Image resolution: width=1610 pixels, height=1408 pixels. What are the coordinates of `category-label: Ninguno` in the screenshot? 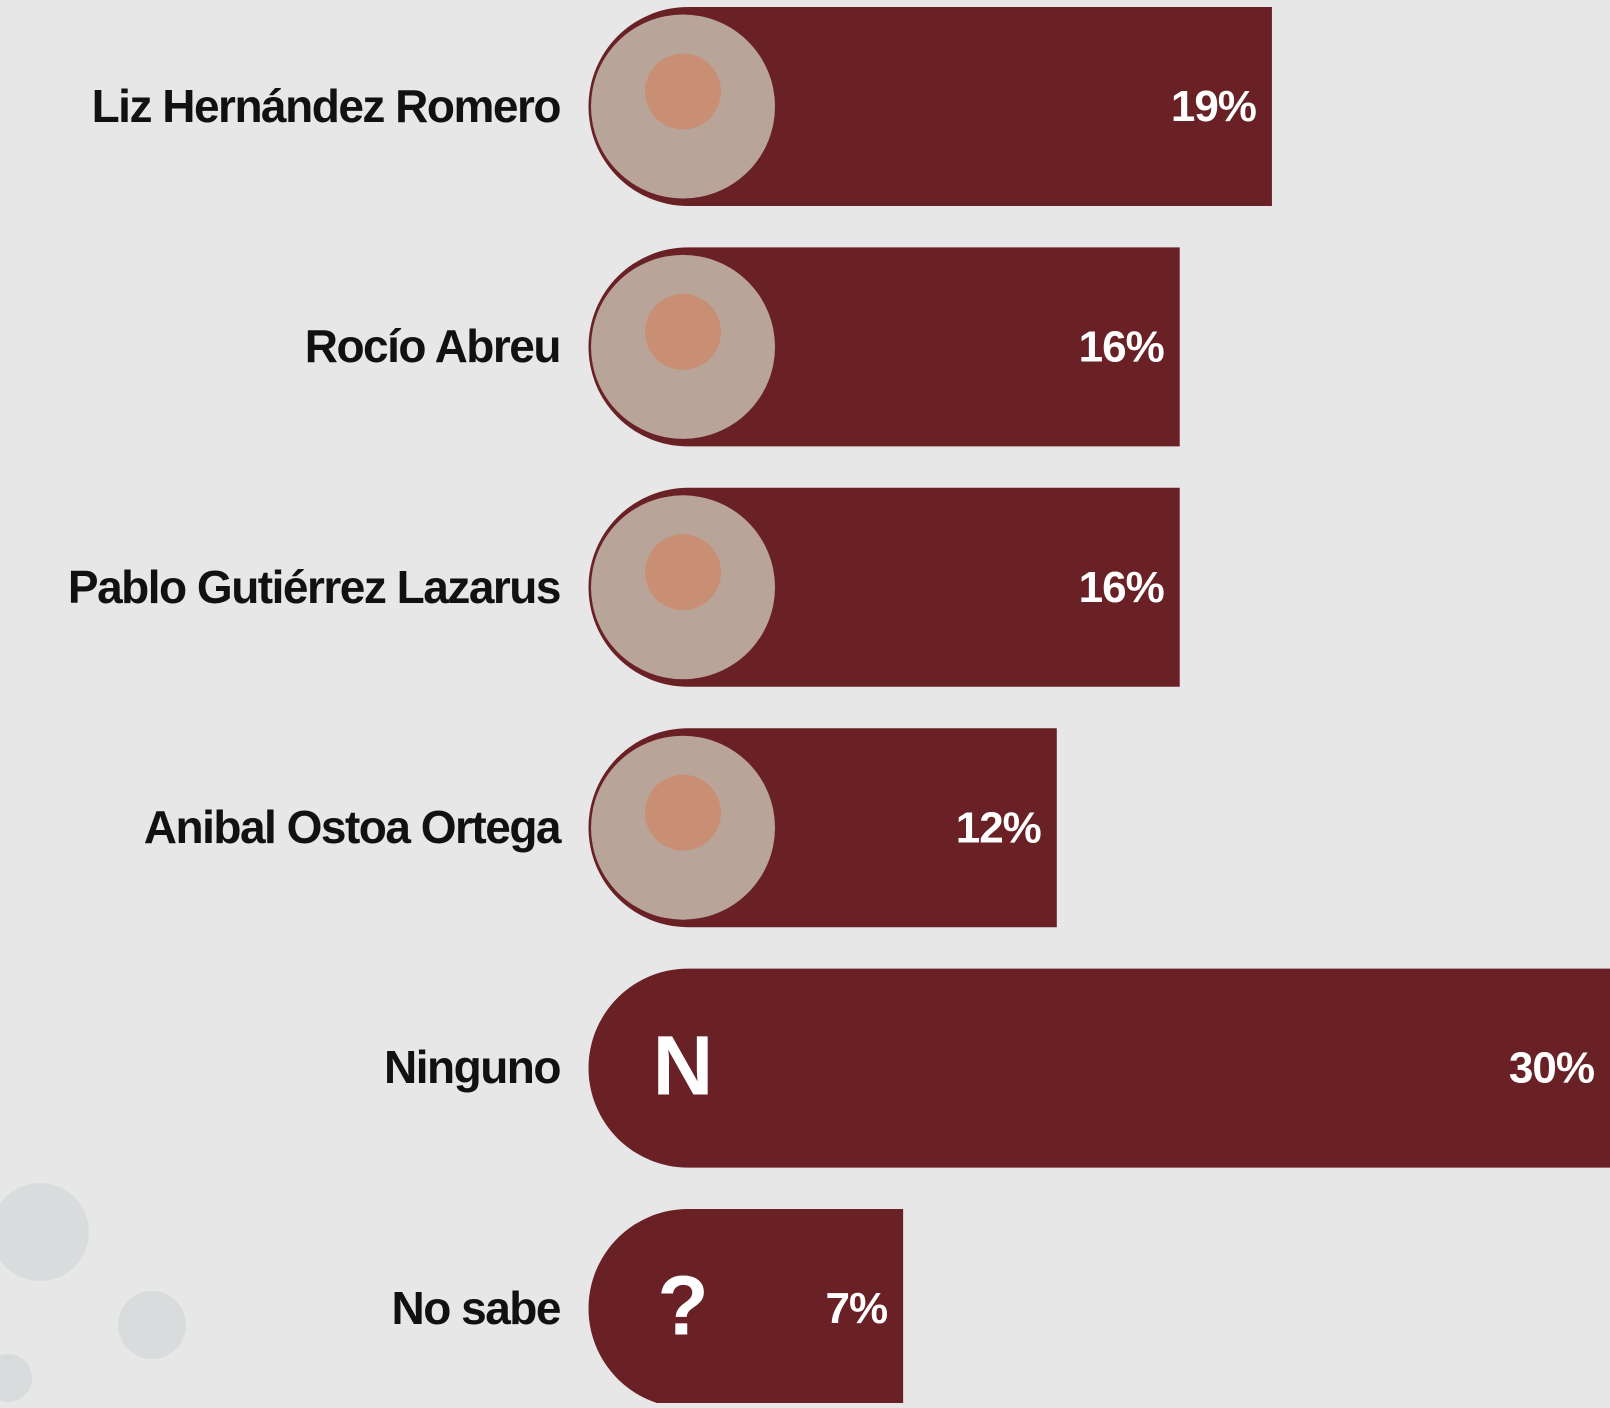 It's located at (287, 1068).